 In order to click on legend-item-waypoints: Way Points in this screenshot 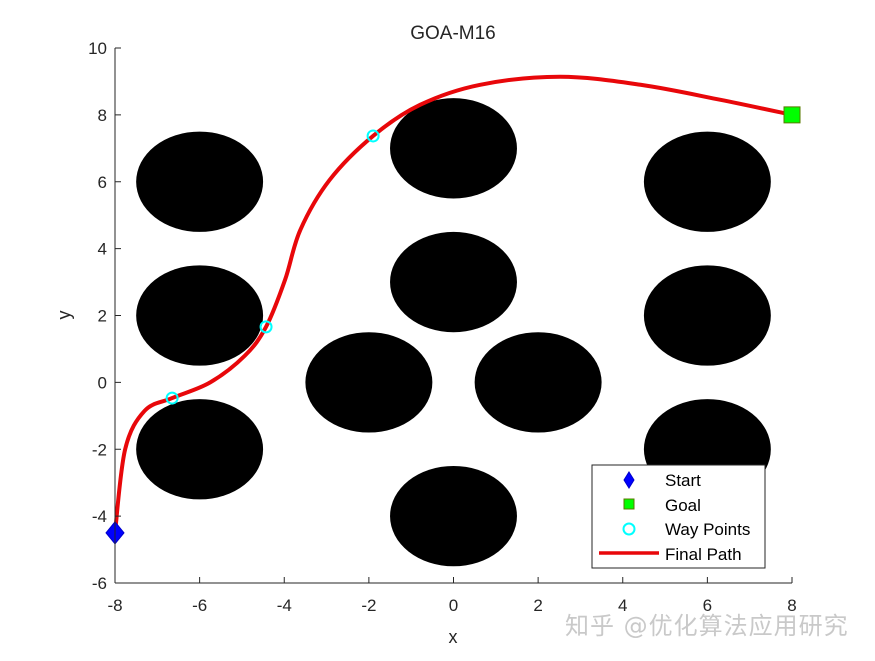, I will do `click(686, 529)`.